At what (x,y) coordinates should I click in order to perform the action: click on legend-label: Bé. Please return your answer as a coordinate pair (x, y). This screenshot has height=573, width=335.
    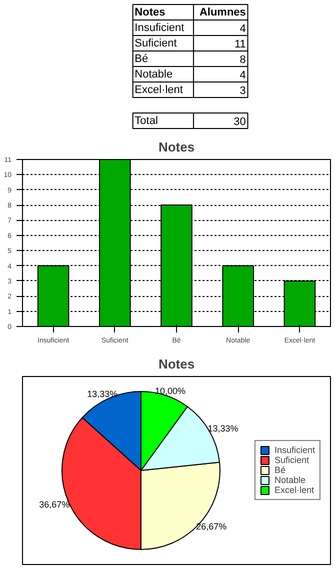
    Looking at the image, I should click on (280, 470).